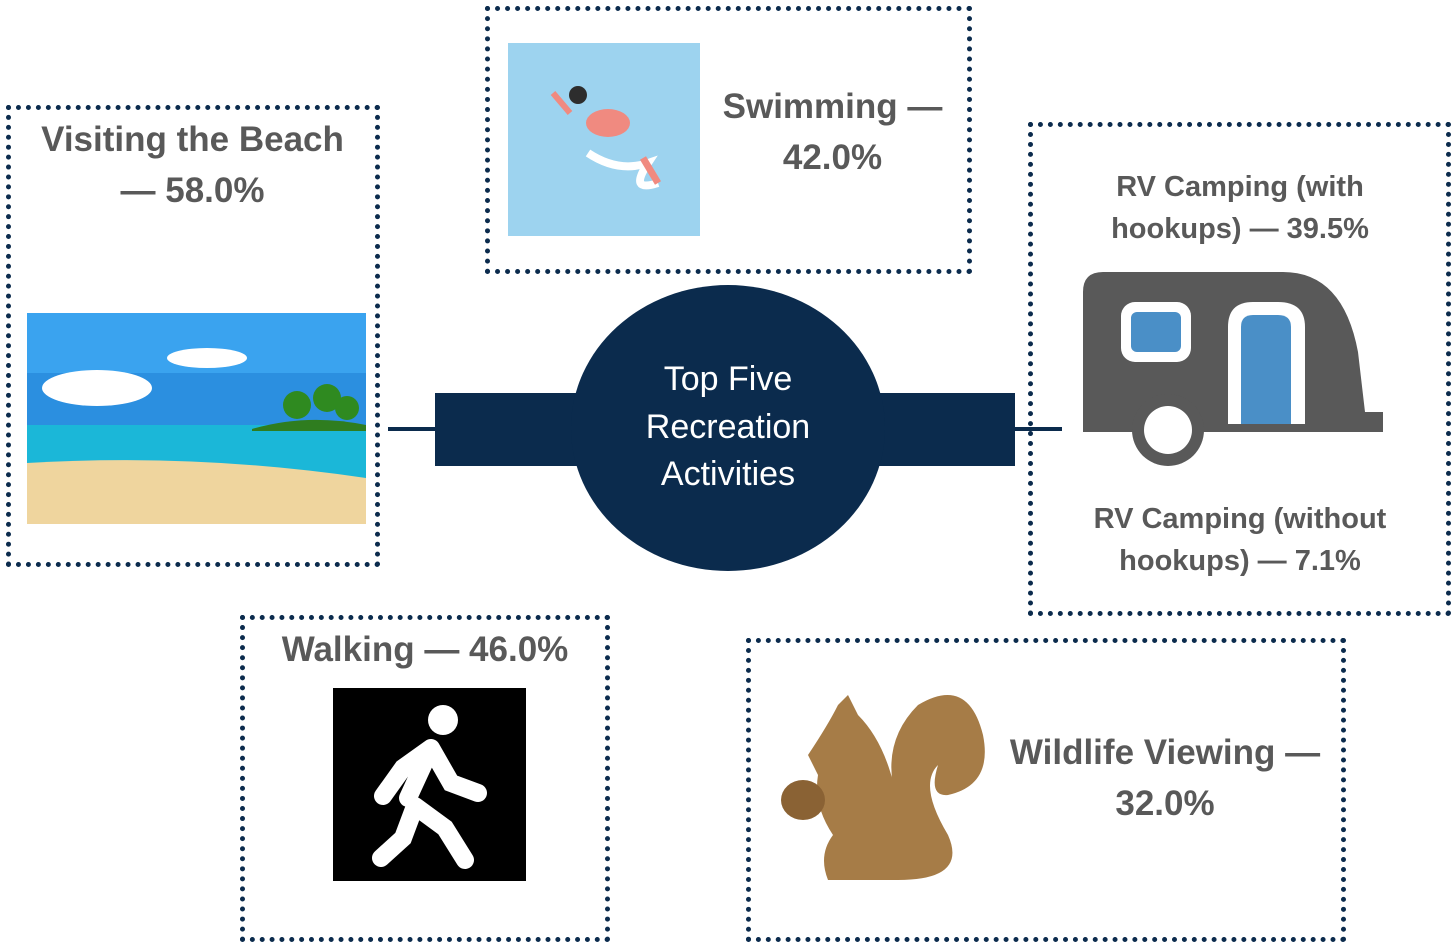 This screenshot has width=1451, height=942. I want to click on walking-image, so click(429, 784).